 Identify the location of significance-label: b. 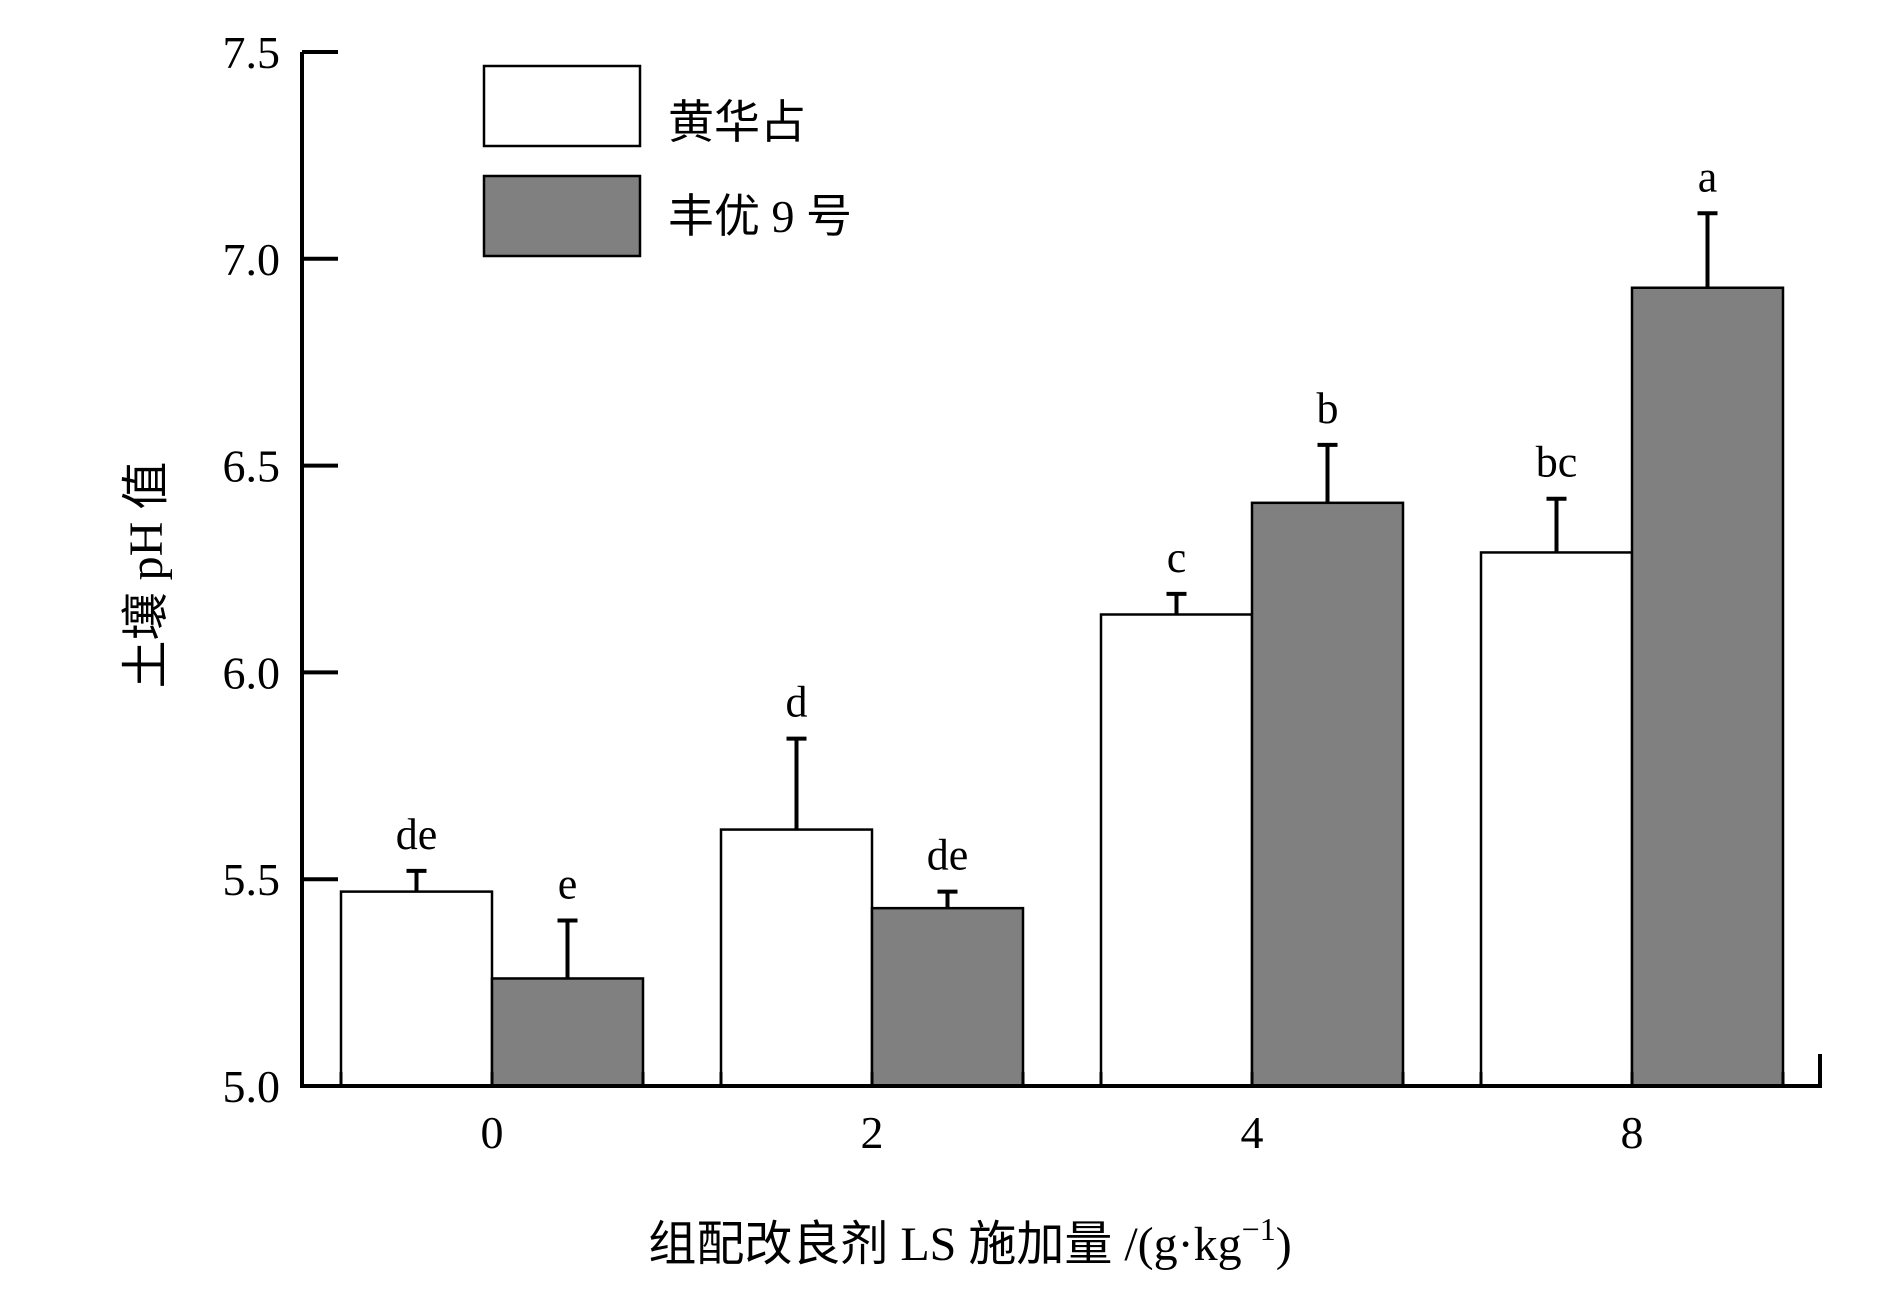
(1328, 408).